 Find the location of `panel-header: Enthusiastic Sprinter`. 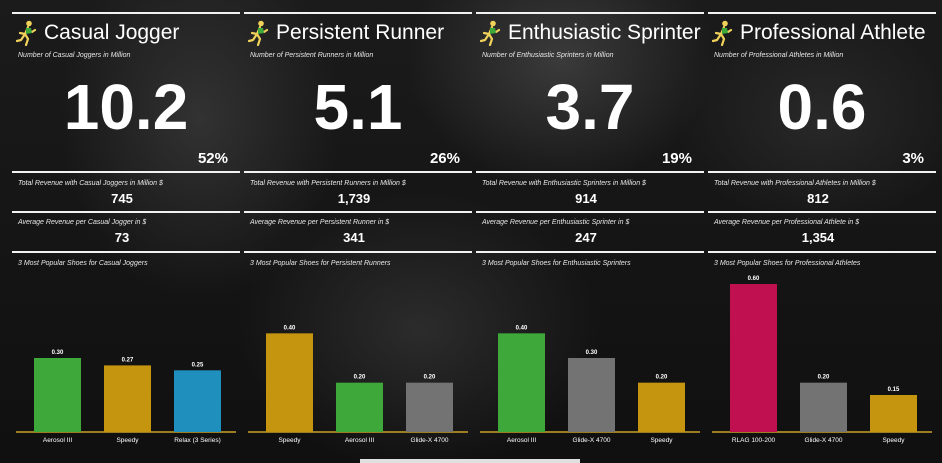

panel-header: Enthusiastic Sprinter is located at coordinates (594, 33).